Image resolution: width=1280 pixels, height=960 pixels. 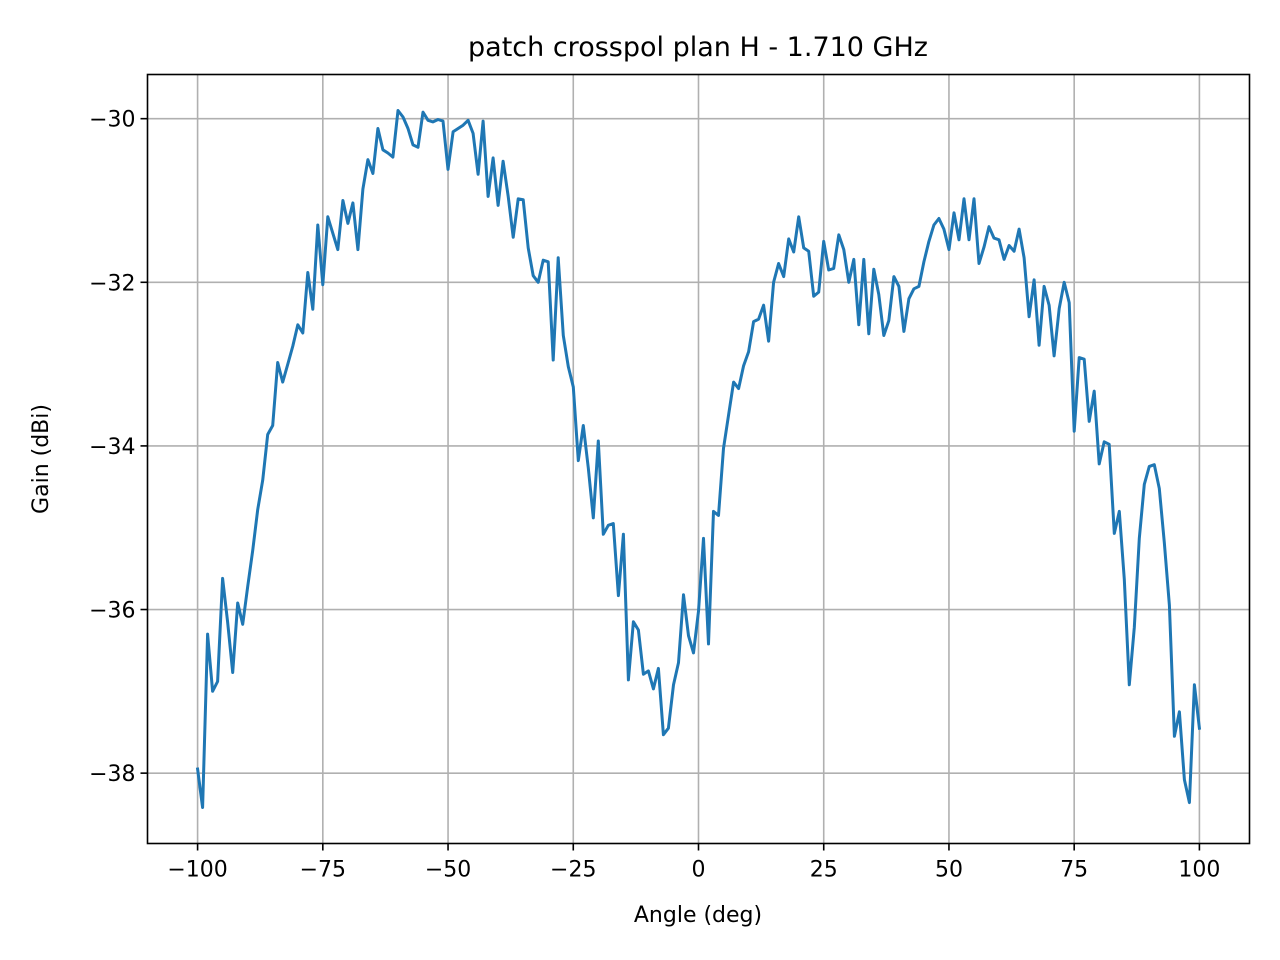 I want to click on x-tick-label: −75, so click(x=323, y=870).